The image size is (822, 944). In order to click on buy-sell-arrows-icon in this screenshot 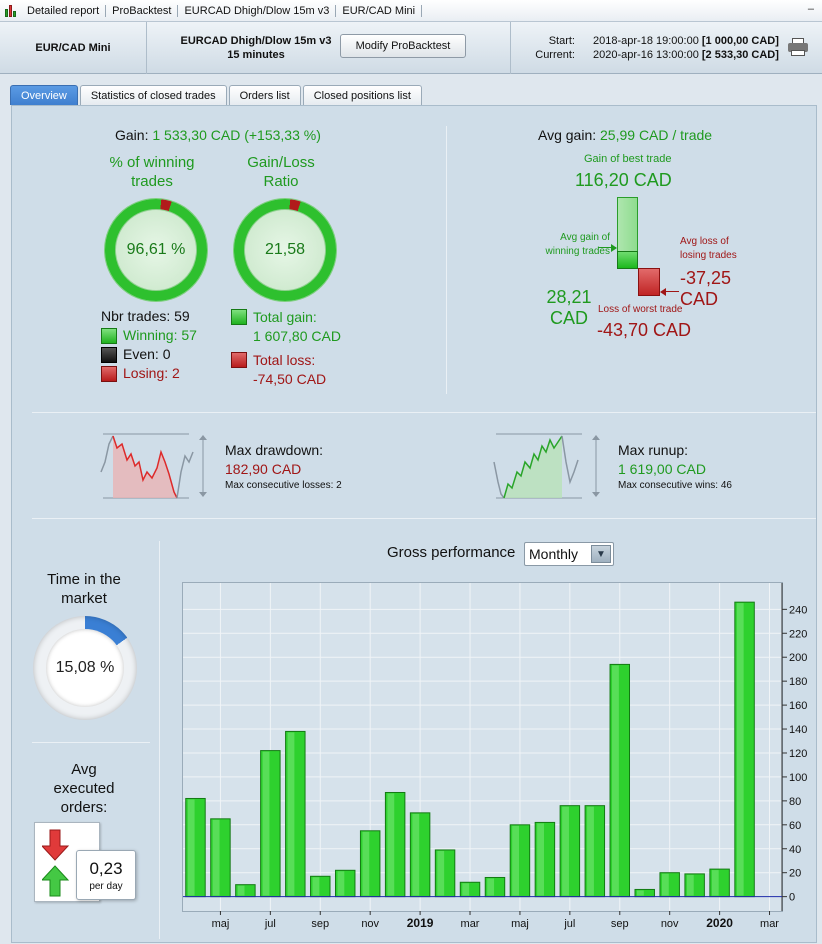, I will do `click(56, 863)`.